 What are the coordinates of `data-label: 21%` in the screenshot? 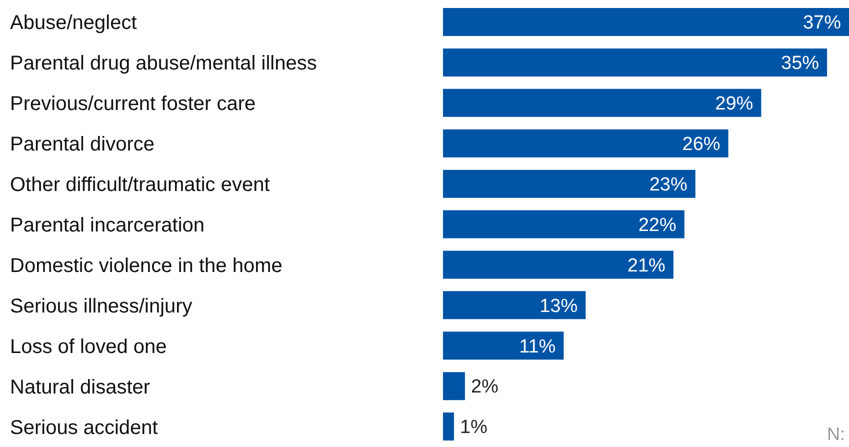 It's located at (646, 265).